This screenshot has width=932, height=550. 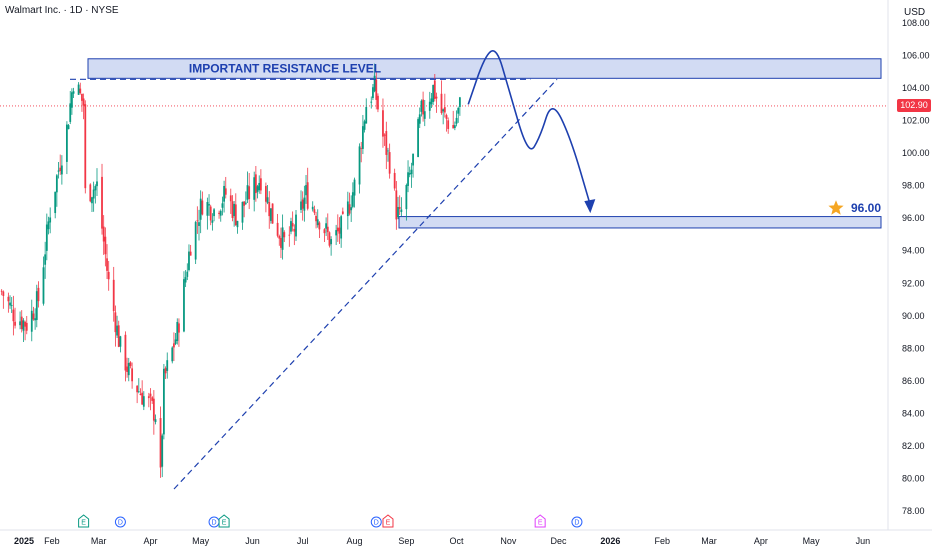 I want to click on x-tick-label: Aug, so click(x=355, y=541).